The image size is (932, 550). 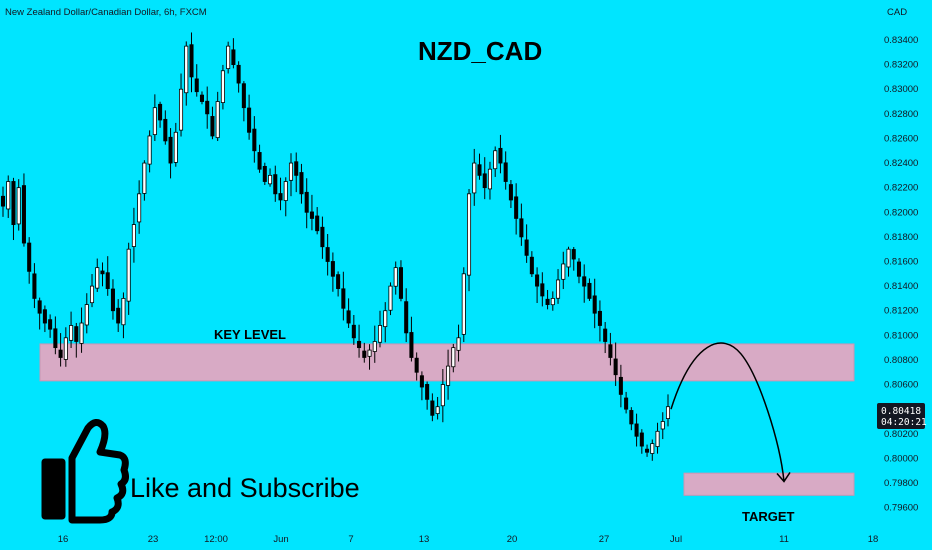 I want to click on price-tick-label: 0.81800, so click(x=901, y=237).